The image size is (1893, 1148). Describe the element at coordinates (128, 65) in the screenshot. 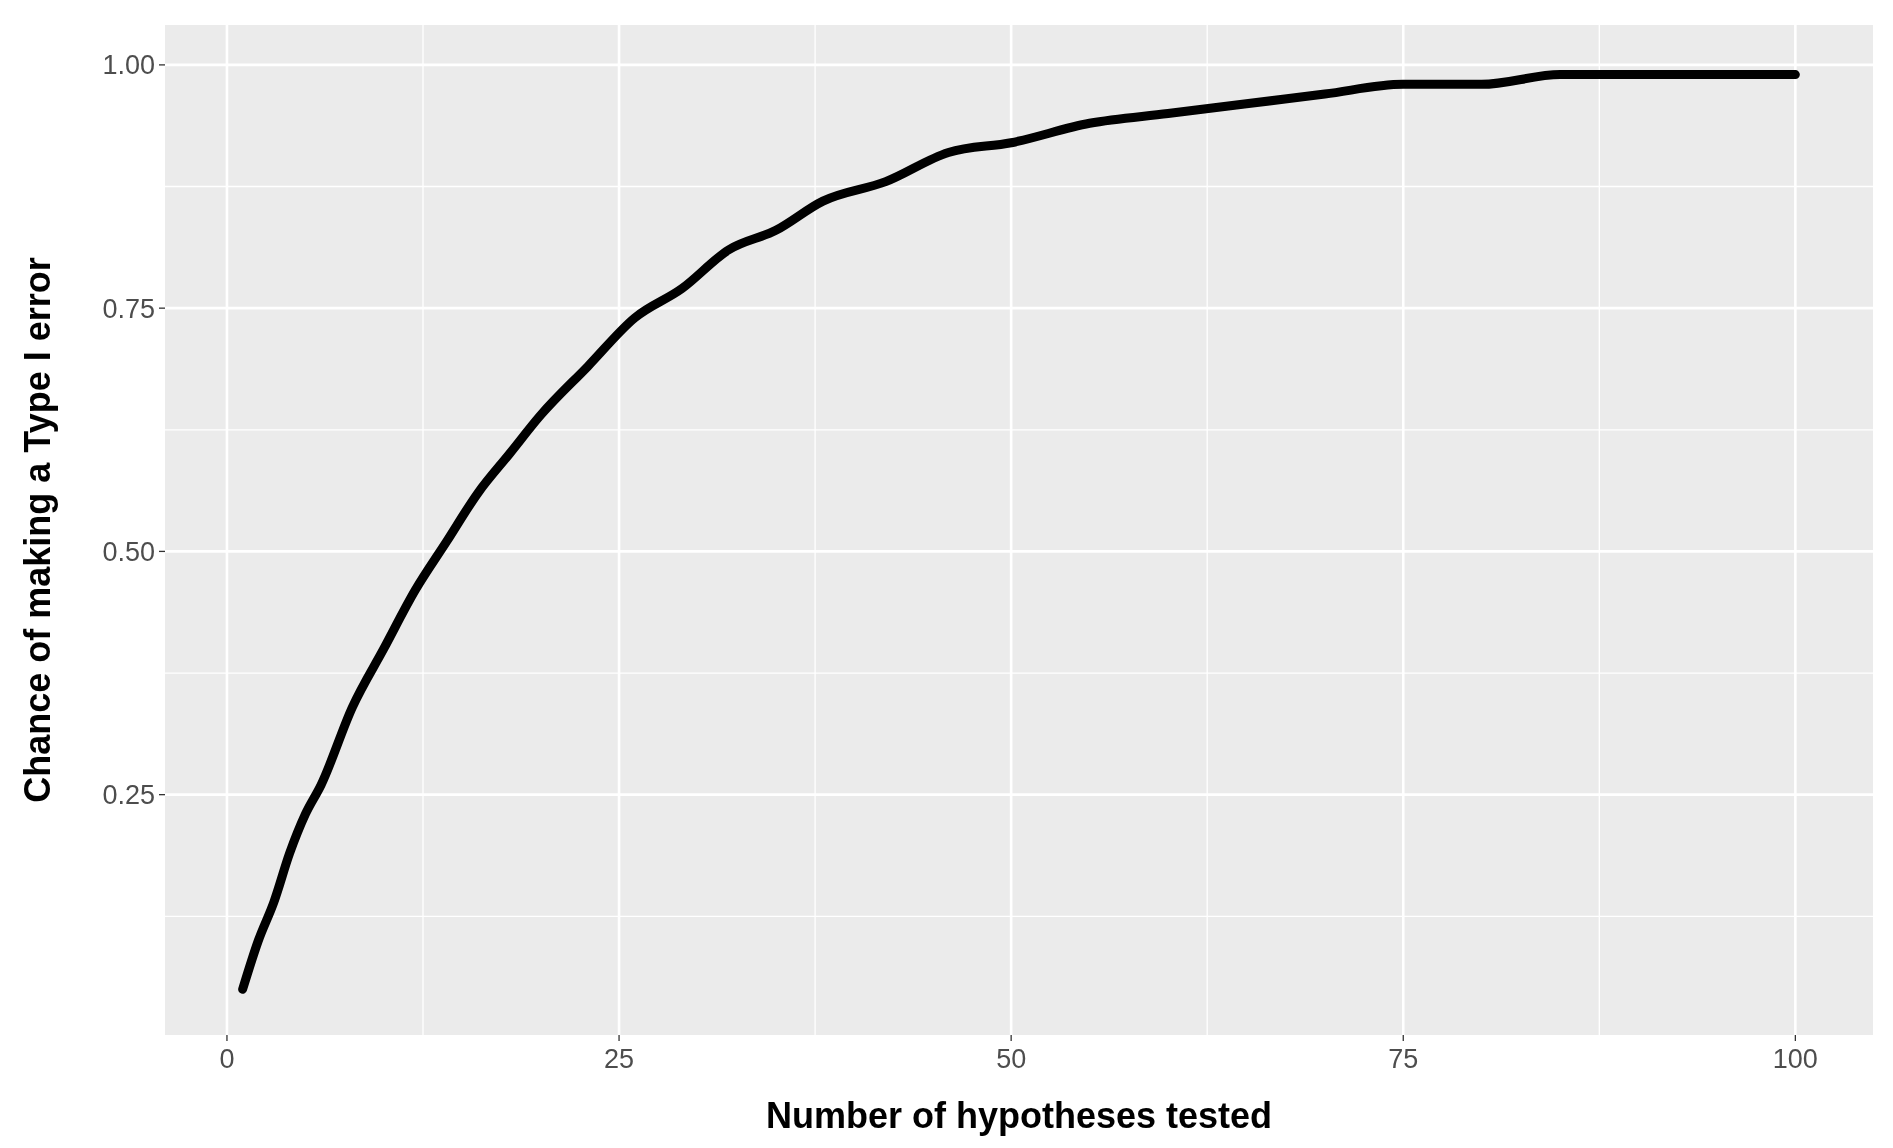

I see `y-tick-label: 1.00` at that location.